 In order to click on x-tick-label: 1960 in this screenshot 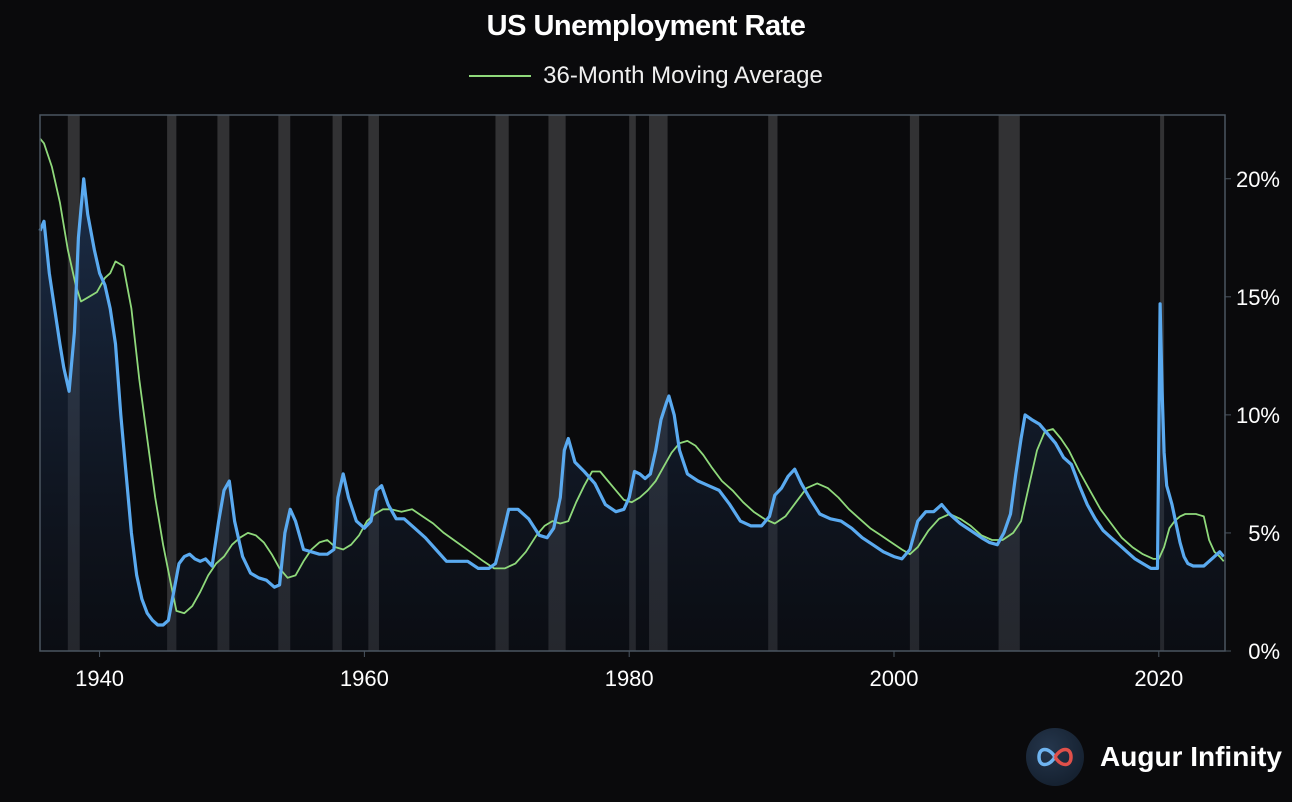, I will do `click(364, 678)`.